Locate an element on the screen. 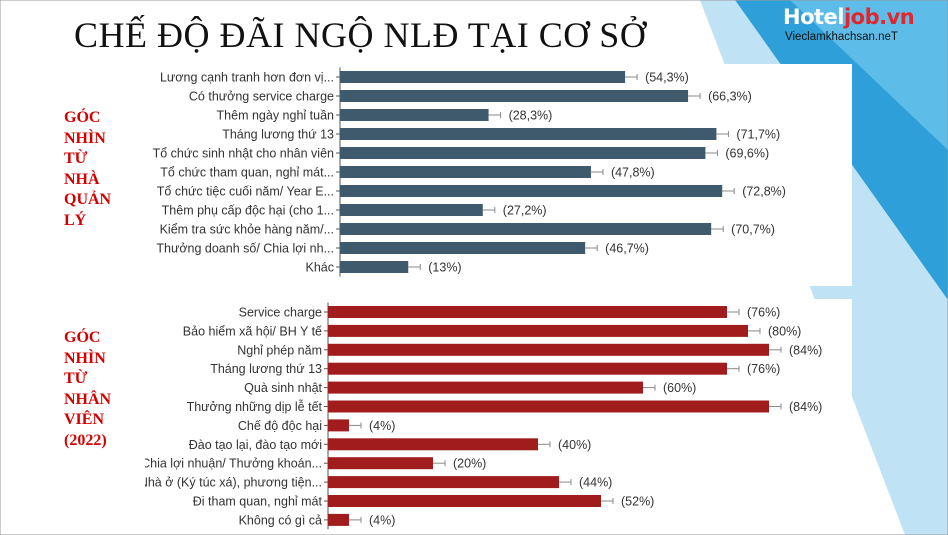  category-label: Tổ chức sinh nhật cho nhân viên is located at coordinates (243, 154).